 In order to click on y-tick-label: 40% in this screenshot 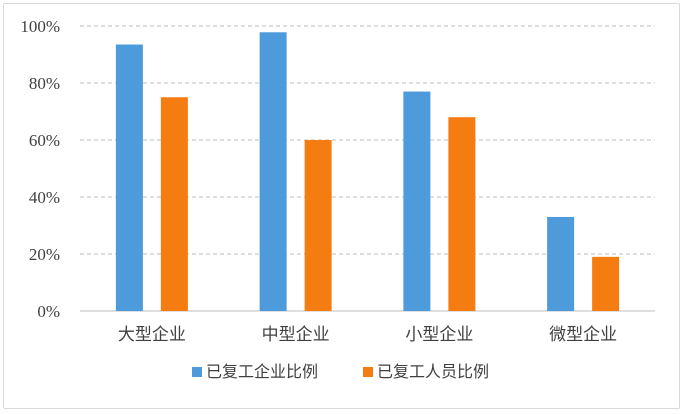, I will do `click(44, 197)`.